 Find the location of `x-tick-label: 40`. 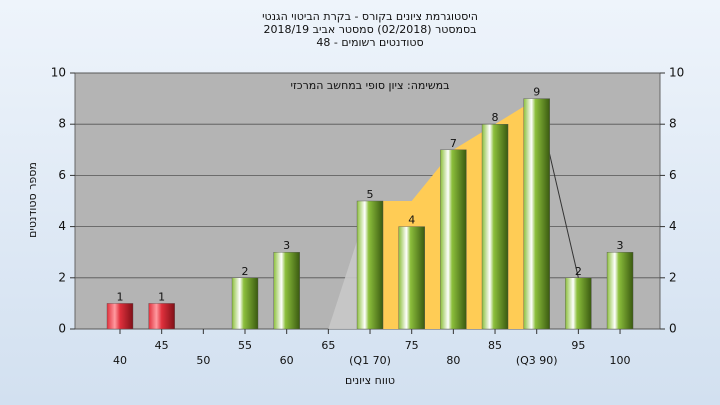

x-tick-label: 40 is located at coordinates (120, 360).